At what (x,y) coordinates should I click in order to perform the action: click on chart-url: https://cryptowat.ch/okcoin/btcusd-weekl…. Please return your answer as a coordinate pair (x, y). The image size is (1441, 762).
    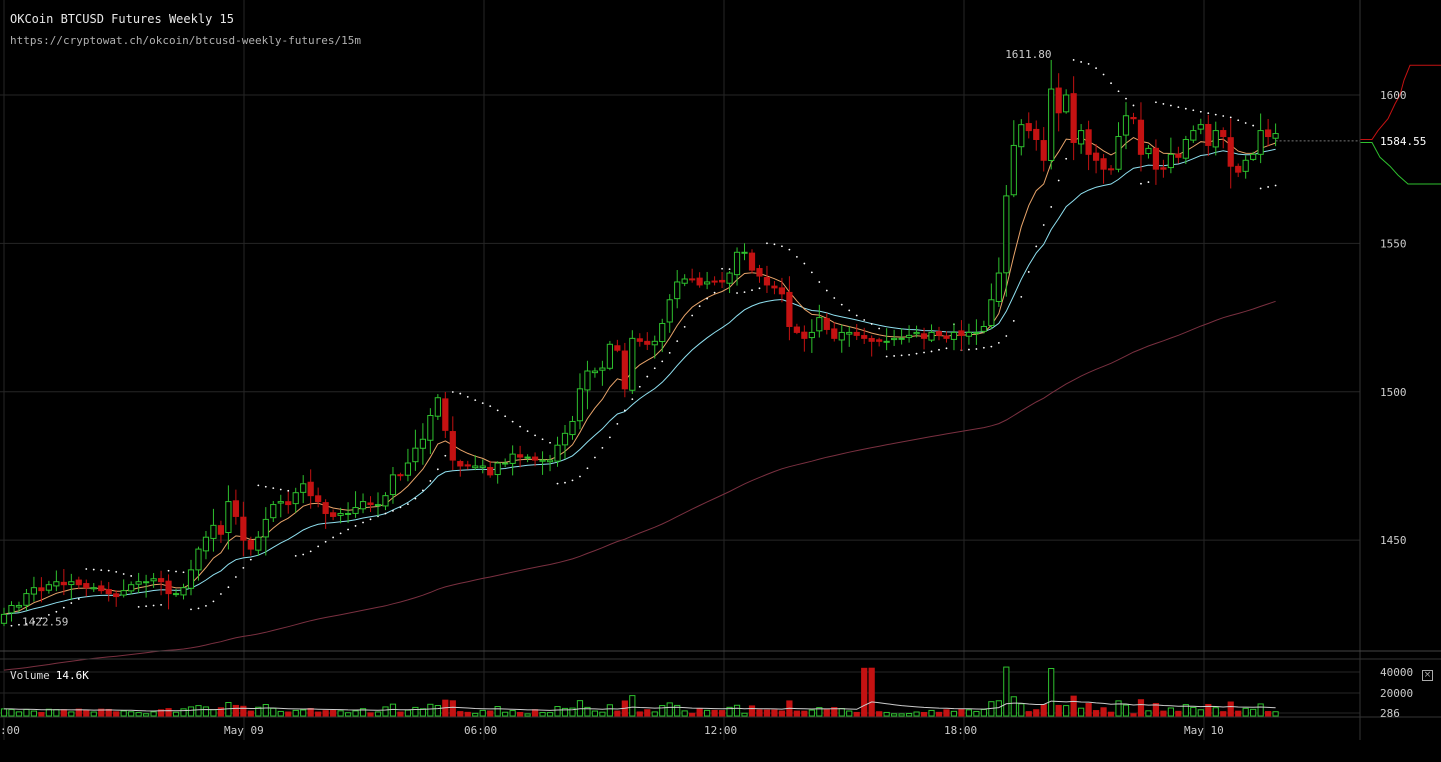
    Looking at the image, I should click on (185, 40).